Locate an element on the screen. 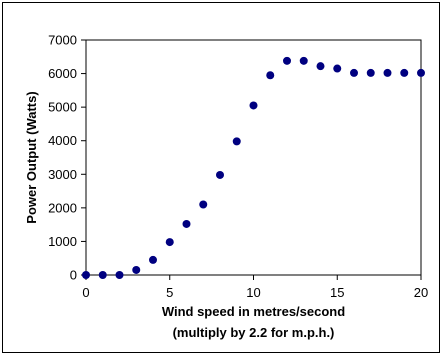 This screenshot has height=356, width=443. y-tick-label: 5000 is located at coordinates (62, 107).